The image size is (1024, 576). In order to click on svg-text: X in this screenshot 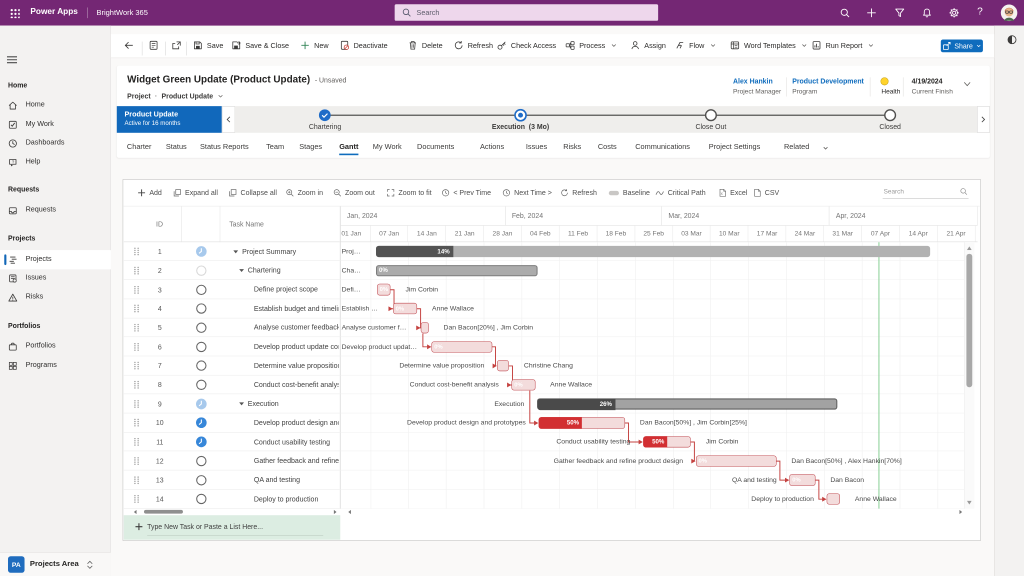, I will do `click(722, 194)`.